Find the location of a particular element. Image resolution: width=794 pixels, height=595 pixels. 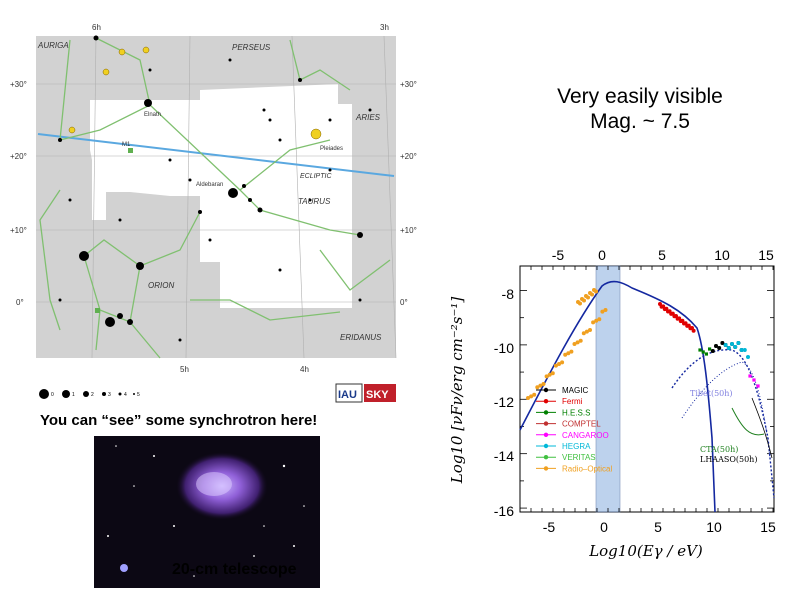

constellation-label: TAURUS is located at coordinates (314, 201).